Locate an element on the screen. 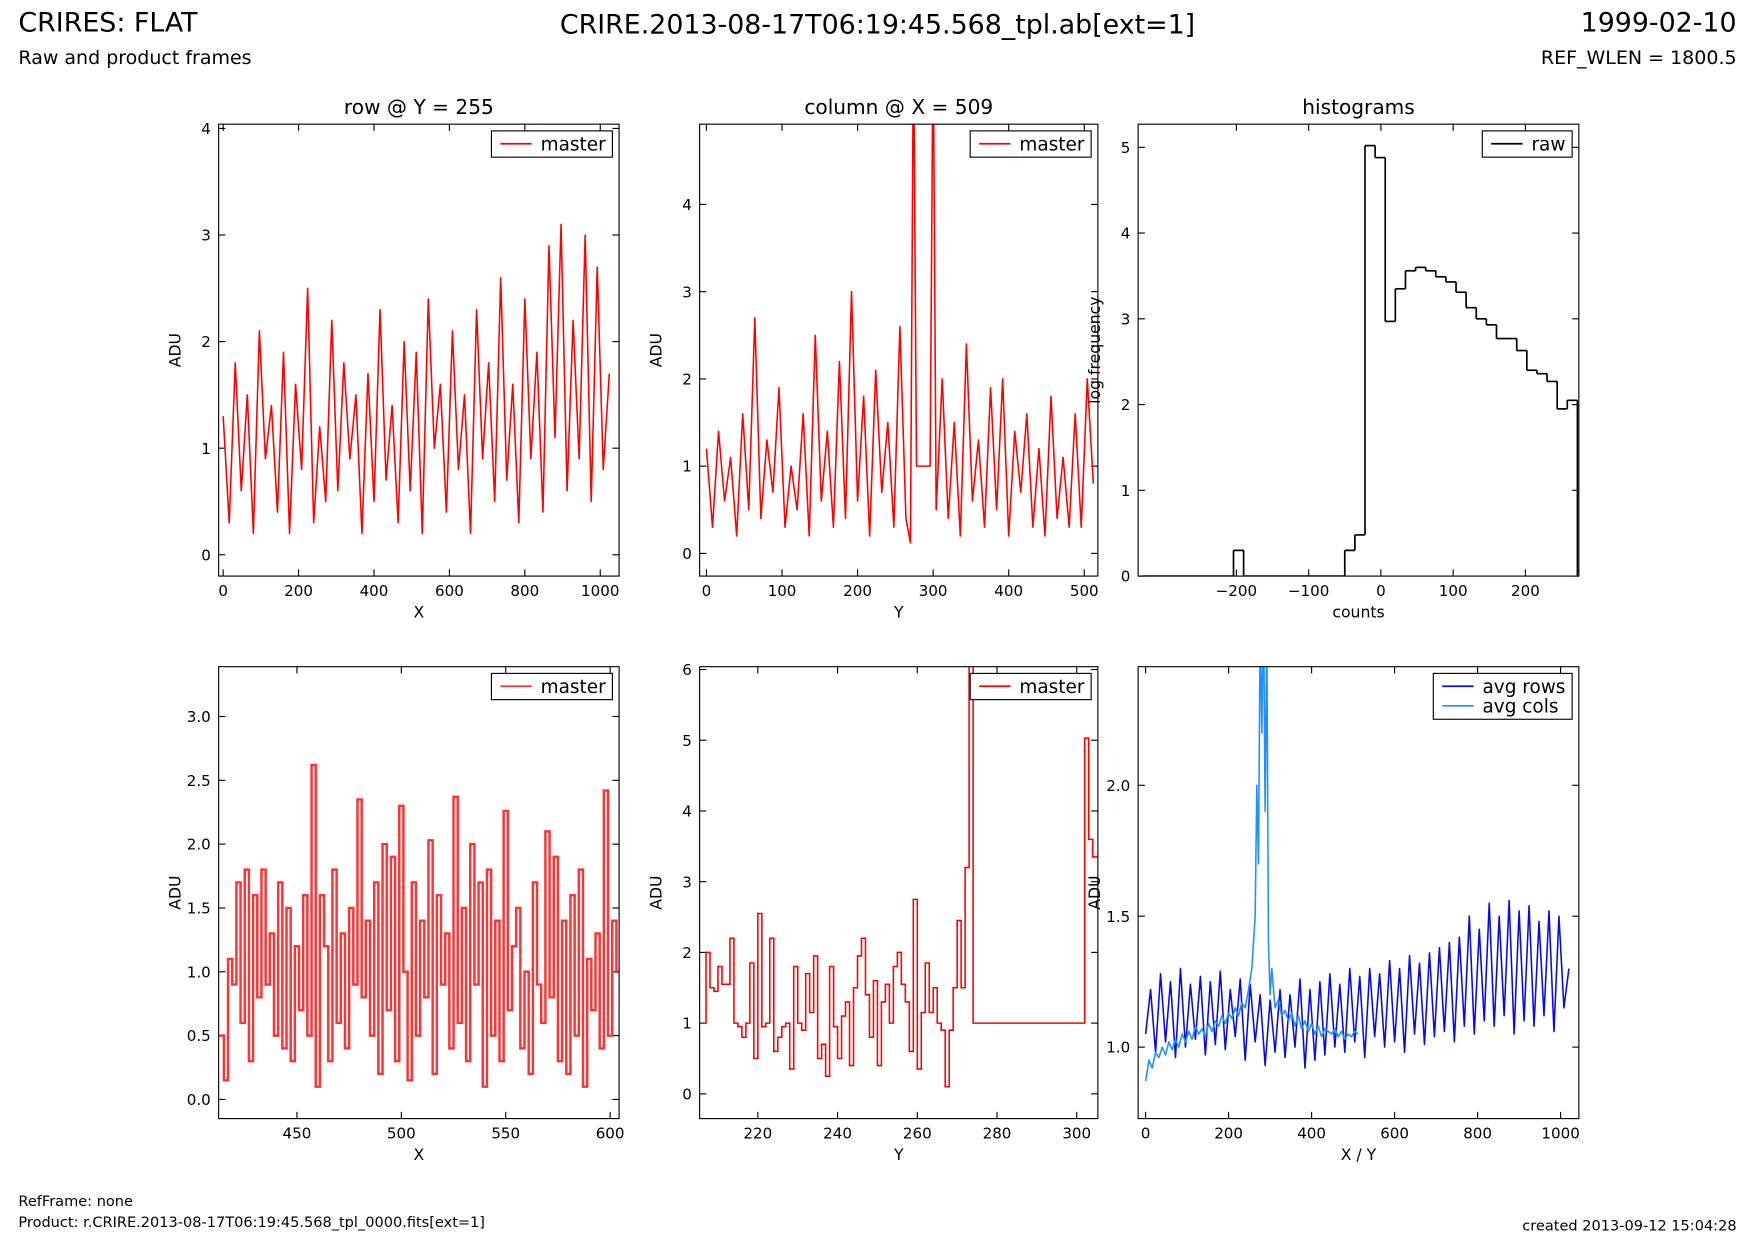  x-tick-label: 220 is located at coordinates (757, 1134).